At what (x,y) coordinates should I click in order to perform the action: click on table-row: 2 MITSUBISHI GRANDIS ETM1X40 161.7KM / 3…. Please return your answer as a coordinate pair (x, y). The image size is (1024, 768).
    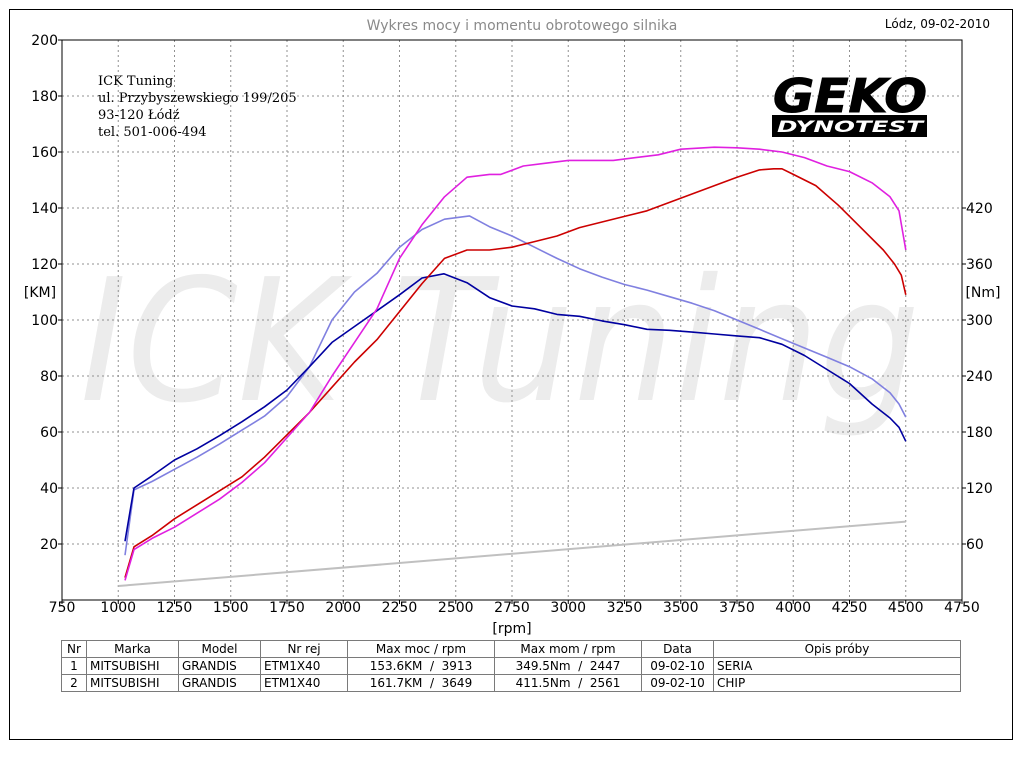
    Looking at the image, I should click on (511, 683).